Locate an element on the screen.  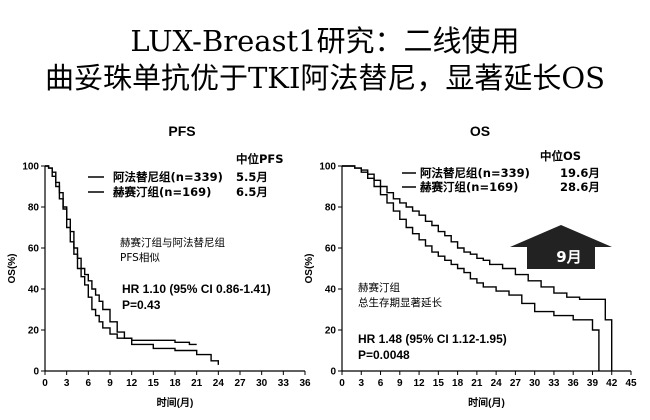
os-x-tick-label: 30 is located at coordinates (535, 383).